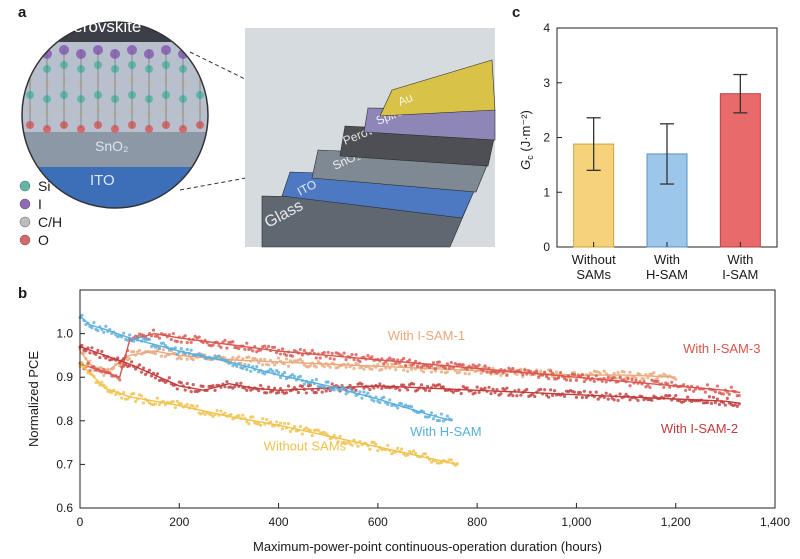 The height and width of the screenshot is (559, 800). Describe the element at coordinates (25, 186) in the screenshot. I see `legend-swatch-si` at that location.